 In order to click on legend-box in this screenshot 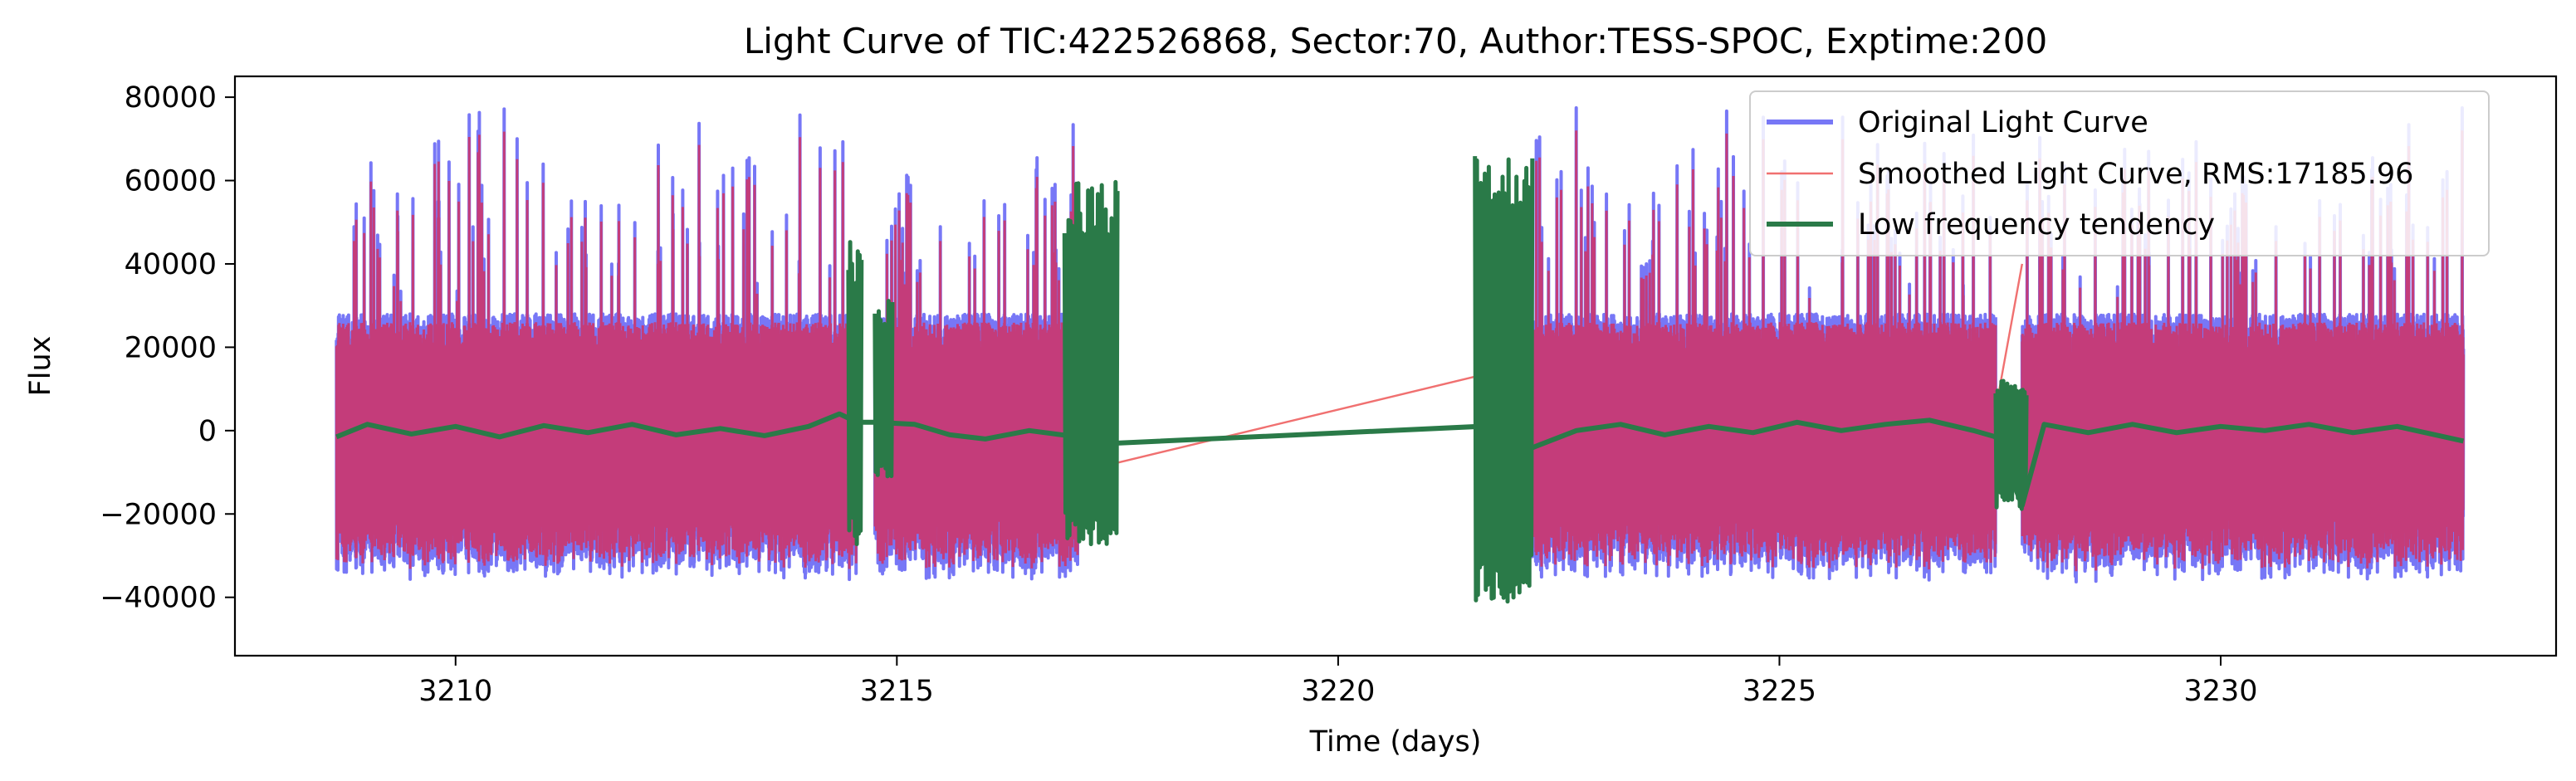, I will do `click(2119, 173)`.